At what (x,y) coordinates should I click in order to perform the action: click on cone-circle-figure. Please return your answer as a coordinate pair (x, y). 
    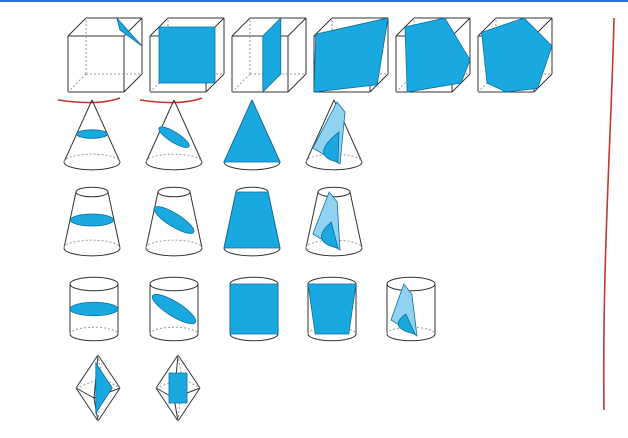
    Looking at the image, I should click on (92, 135).